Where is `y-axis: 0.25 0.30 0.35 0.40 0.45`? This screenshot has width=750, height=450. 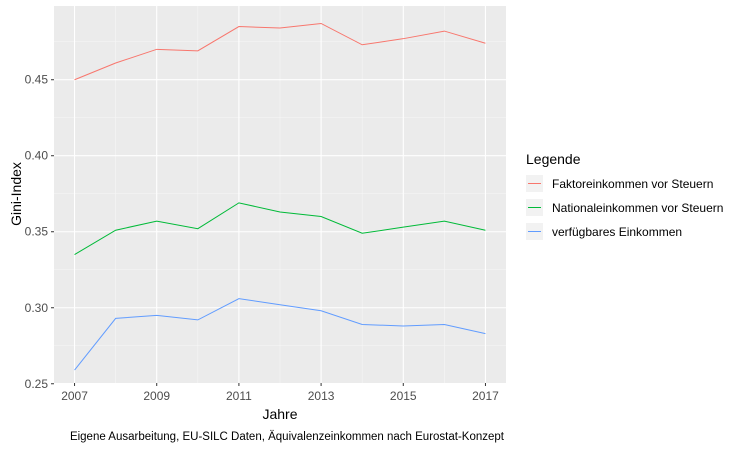 y-axis: 0.25 0.30 0.35 0.40 0.45 is located at coordinates (39, 232).